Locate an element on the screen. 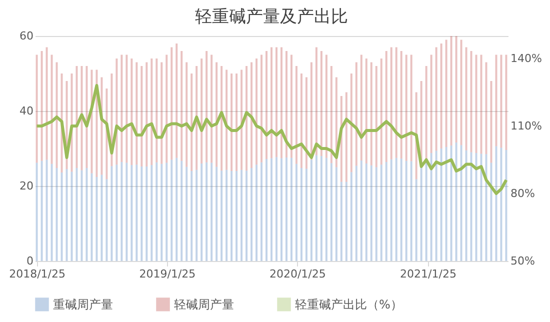 The height and width of the screenshot is (322, 550). y-tick-label: 0 is located at coordinates (30, 261).